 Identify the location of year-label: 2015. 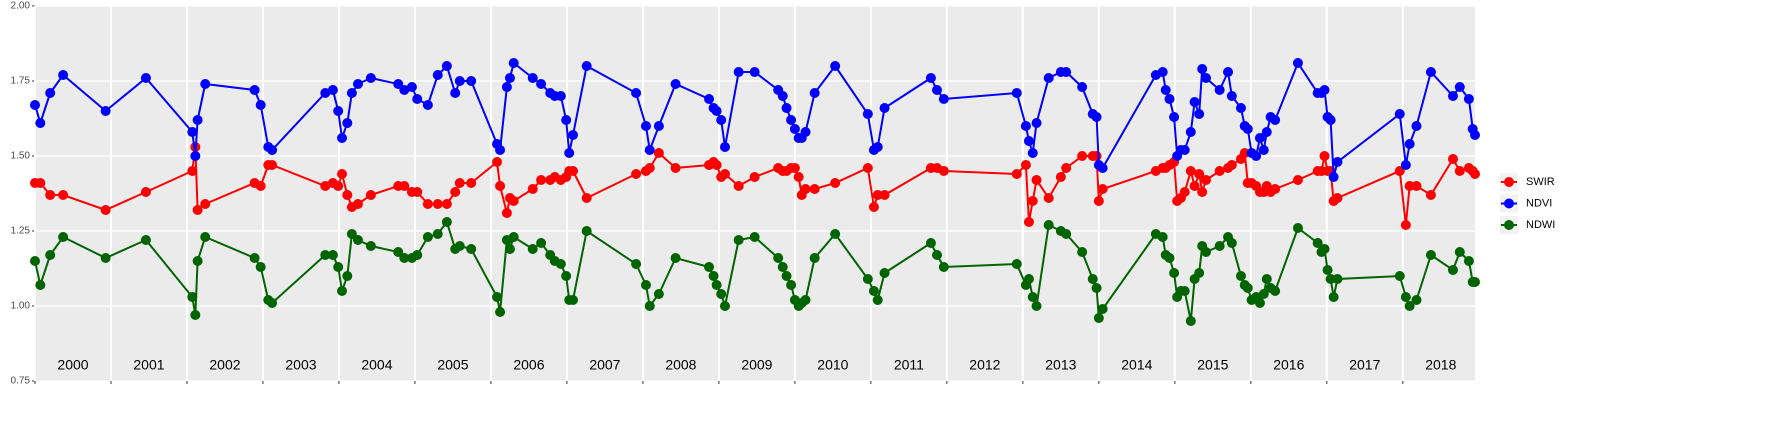
(1212, 365).